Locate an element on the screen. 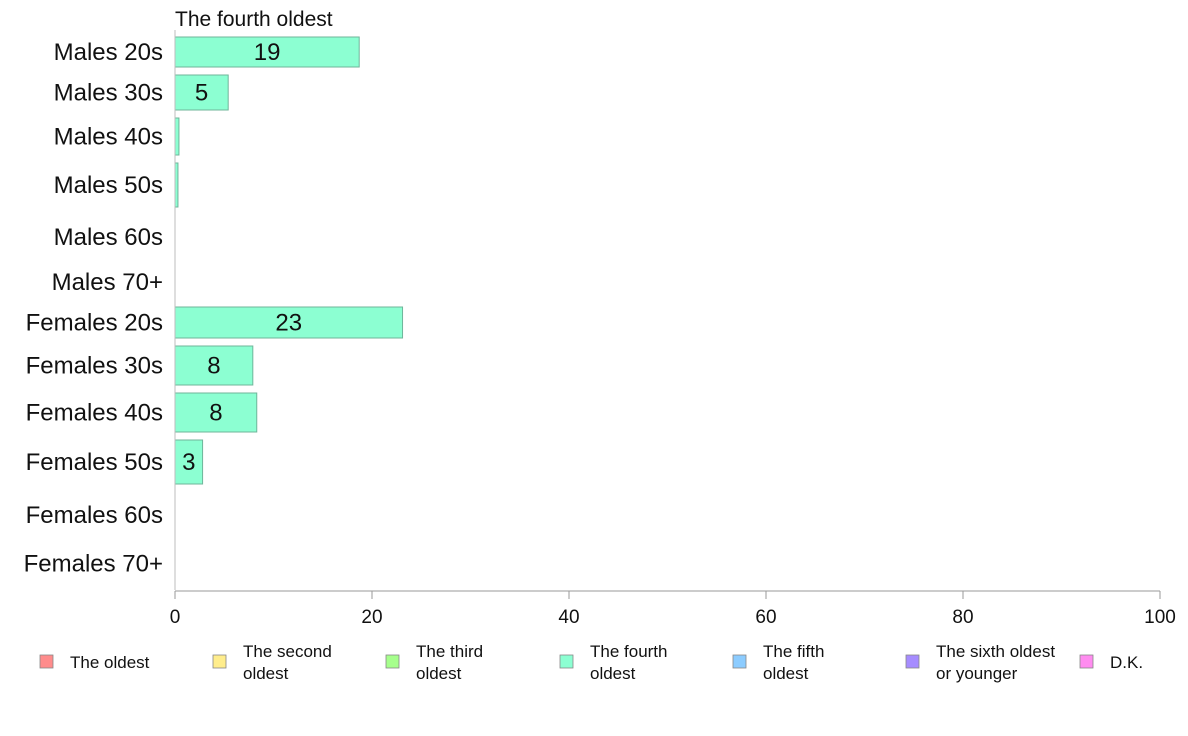  legend-item: The fourth oldest is located at coordinates (613, 662).